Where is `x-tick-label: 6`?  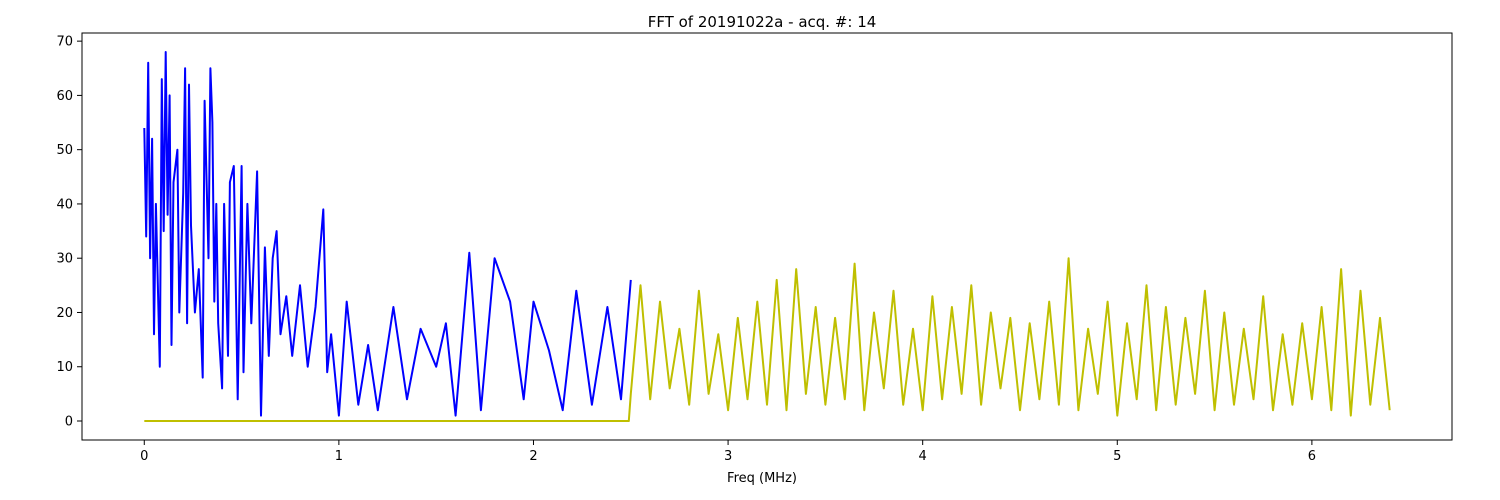
x-tick-label: 6 is located at coordinates (1312, 456).